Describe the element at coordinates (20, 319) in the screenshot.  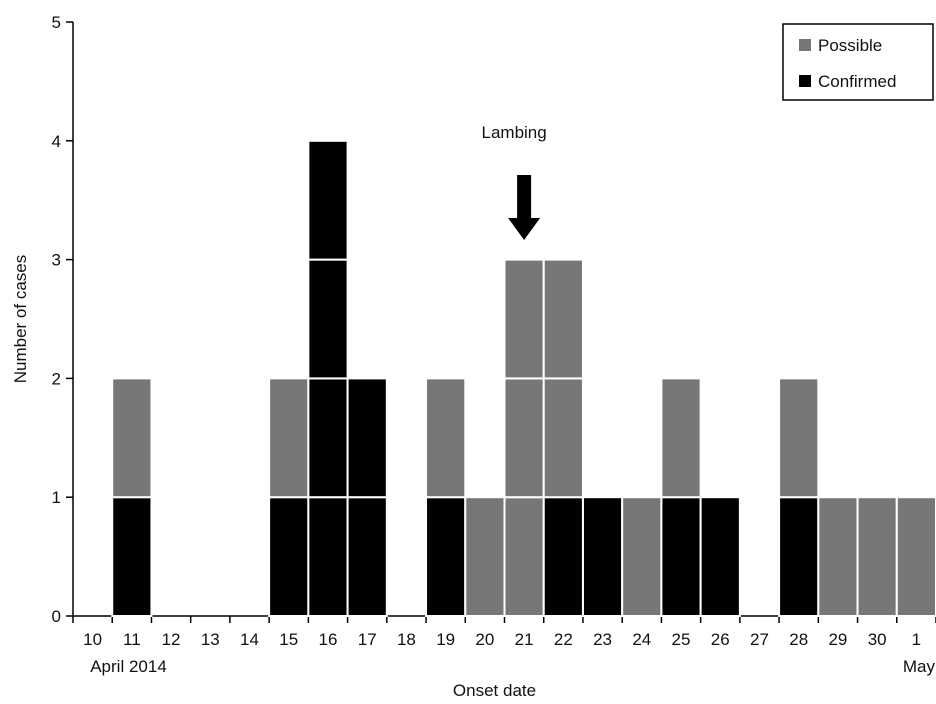
I see `y-axis-label: Number of cases` at that location.